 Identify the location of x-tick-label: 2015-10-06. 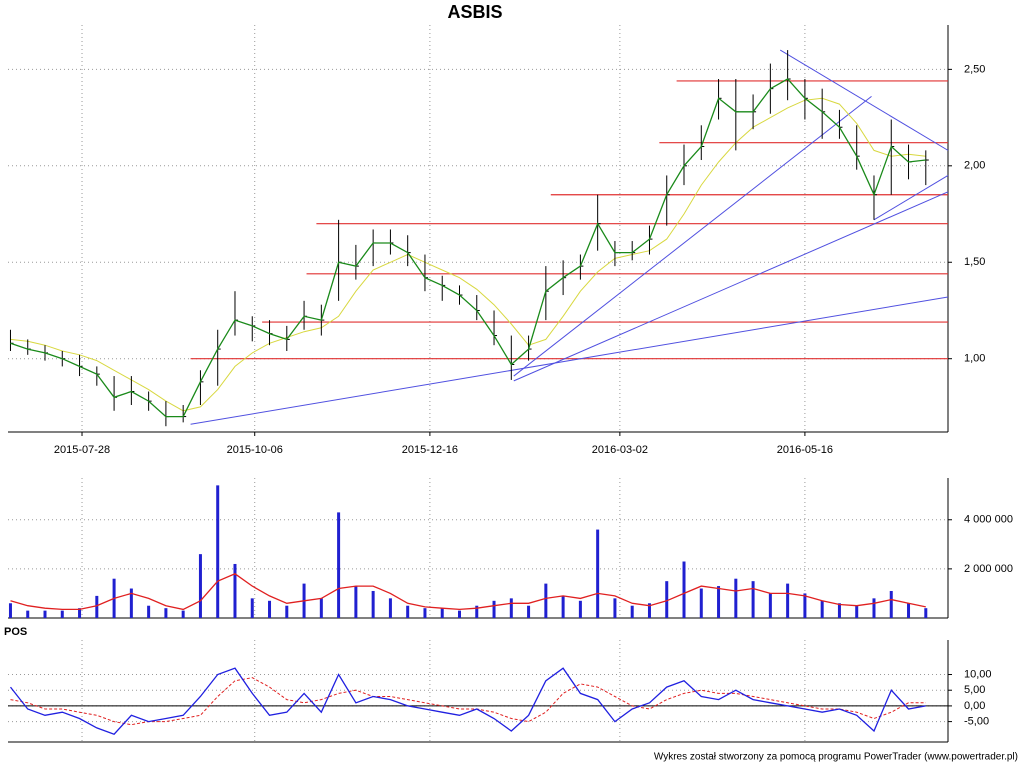
(255, 450).